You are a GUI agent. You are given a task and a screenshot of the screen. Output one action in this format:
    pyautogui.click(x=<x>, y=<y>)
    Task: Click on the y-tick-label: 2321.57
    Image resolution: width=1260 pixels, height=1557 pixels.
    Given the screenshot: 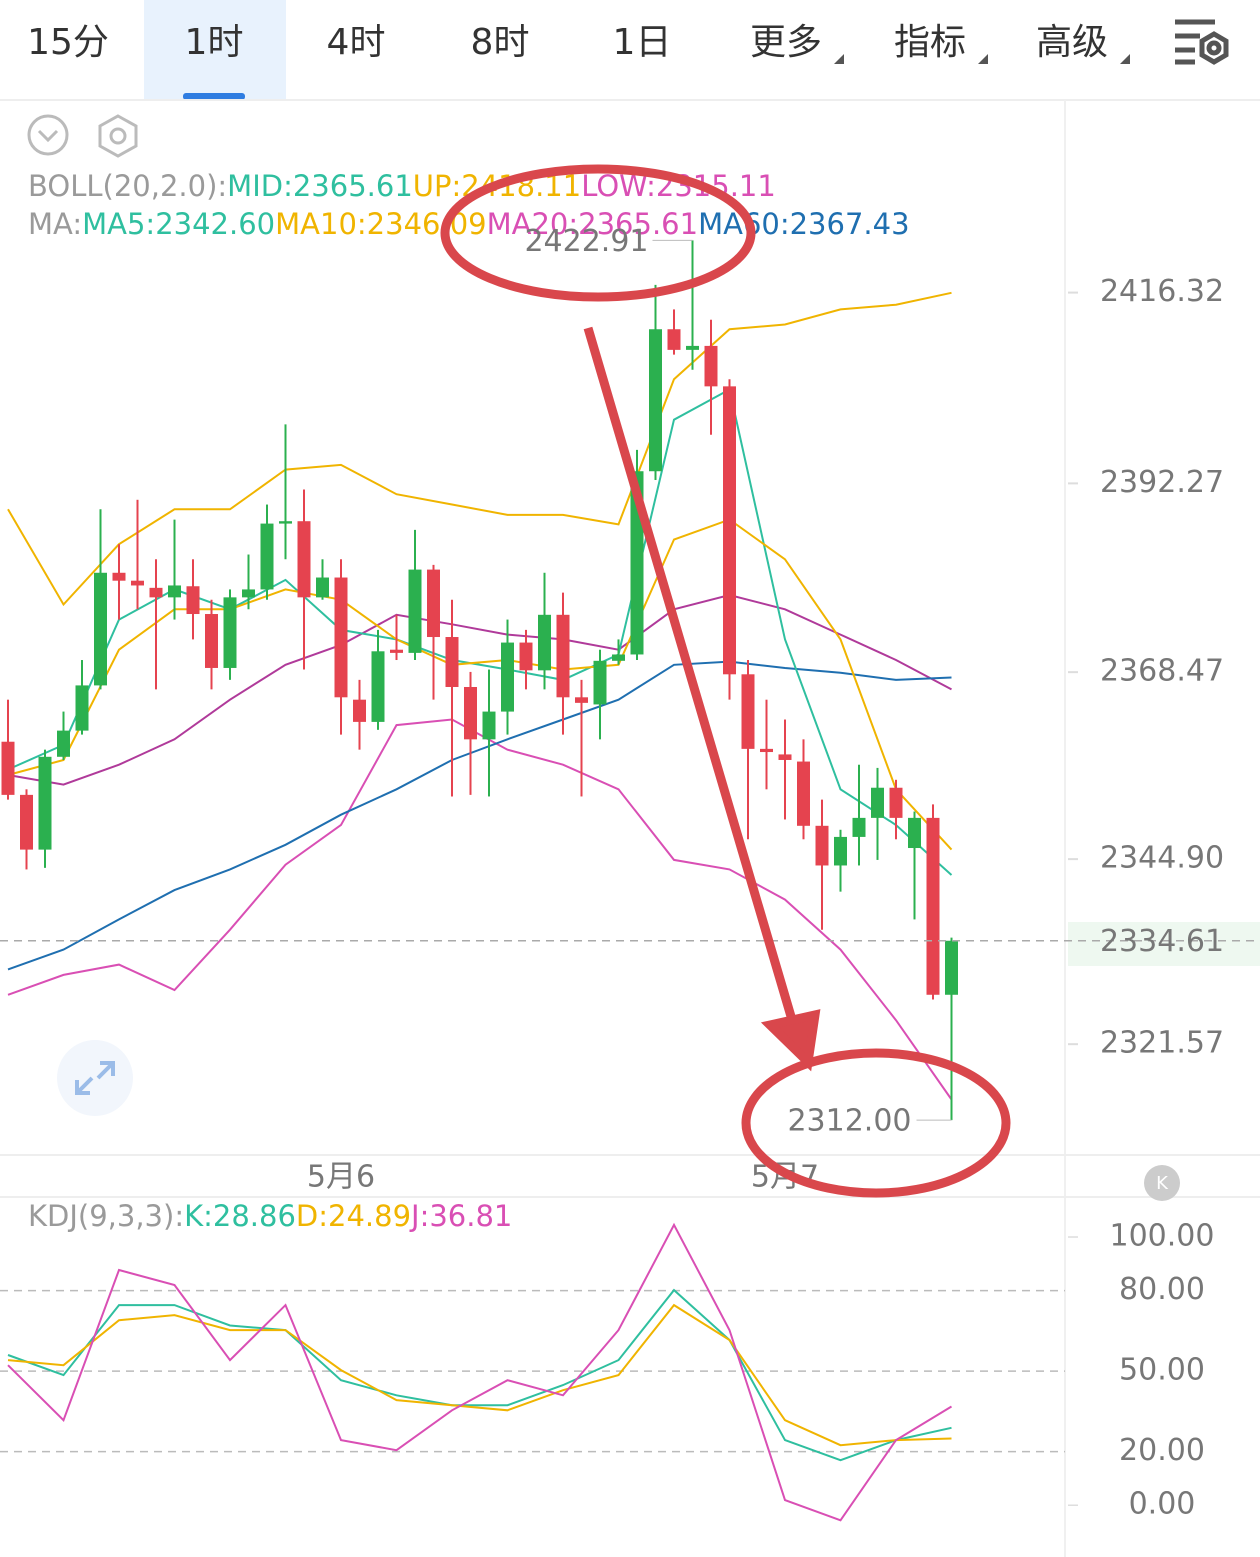 What is the action you would take?
    pyautogui.click(x=1162, y=1043)
    